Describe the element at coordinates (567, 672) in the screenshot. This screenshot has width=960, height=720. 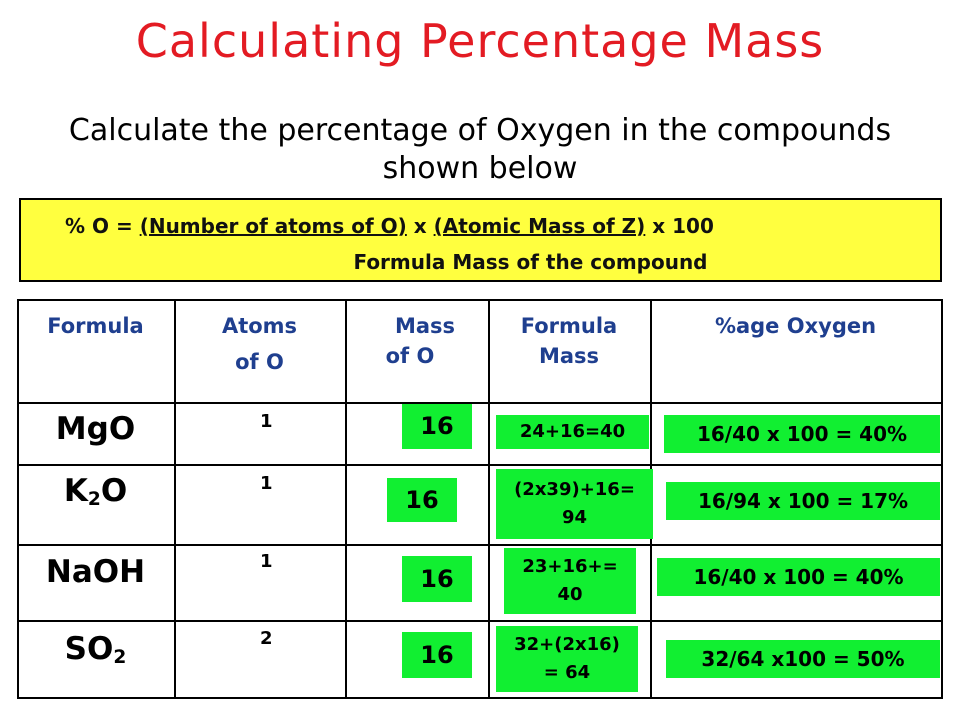
I see `formula-mass-line2: = 64` at that location.